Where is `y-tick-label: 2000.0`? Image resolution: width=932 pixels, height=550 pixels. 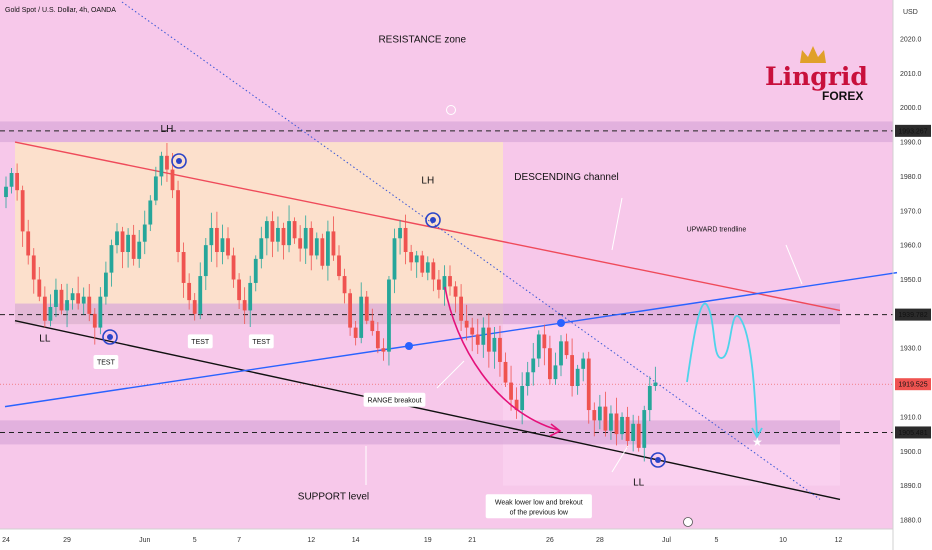
y-tick-label: 2000.0 is located at coordinates (911, 108).